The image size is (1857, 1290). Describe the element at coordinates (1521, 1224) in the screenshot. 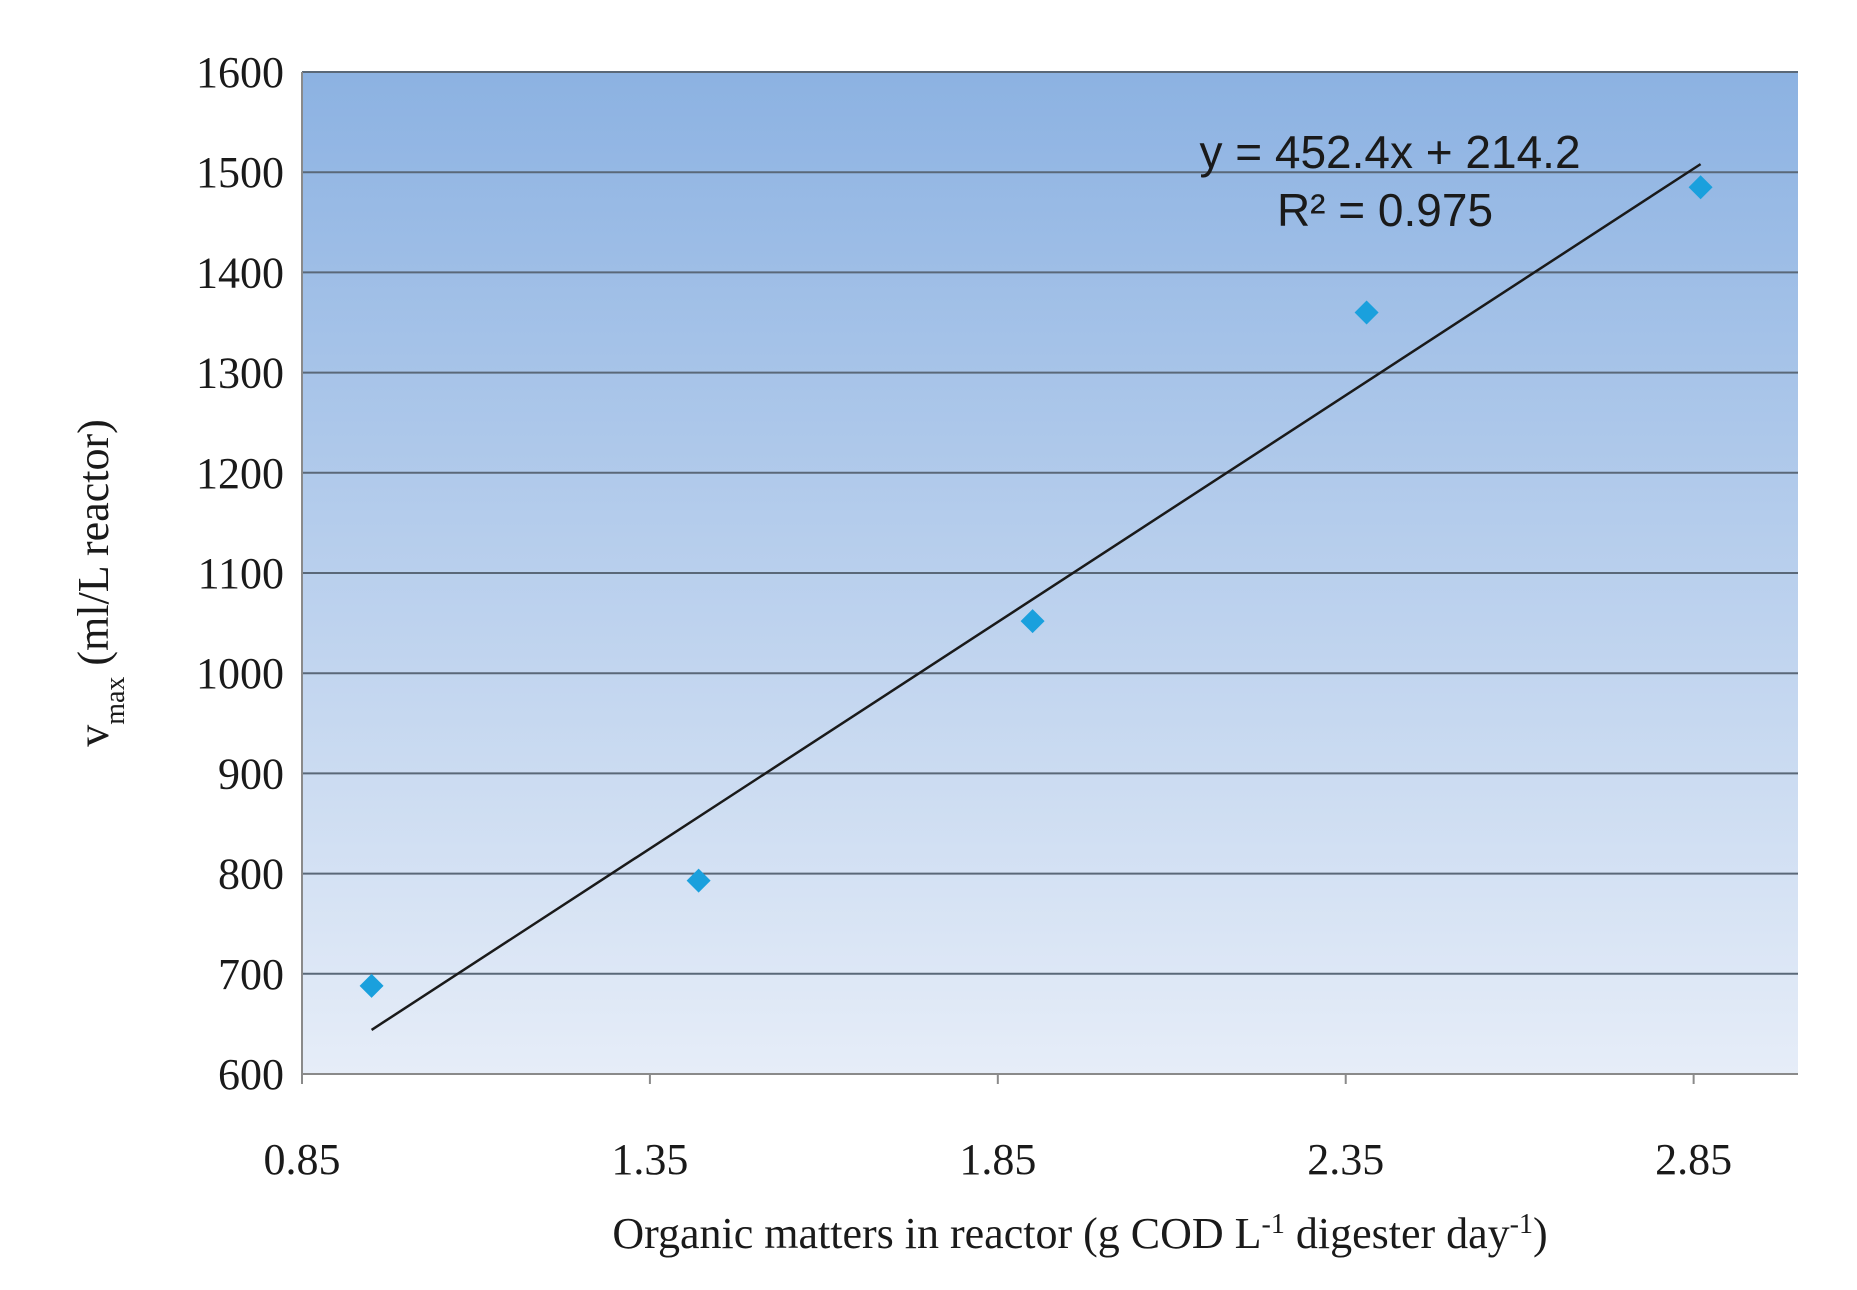

I see `x-axis-title-sup2: -1` at that location.